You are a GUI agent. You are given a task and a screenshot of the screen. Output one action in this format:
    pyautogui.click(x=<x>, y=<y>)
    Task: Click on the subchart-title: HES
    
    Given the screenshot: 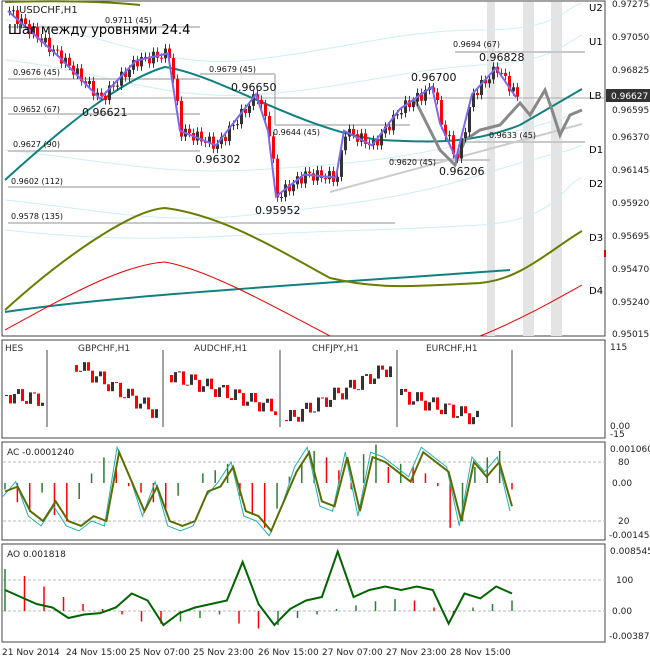 What is the action you would take?
    pyautogui.click(x=14, y=349)
    